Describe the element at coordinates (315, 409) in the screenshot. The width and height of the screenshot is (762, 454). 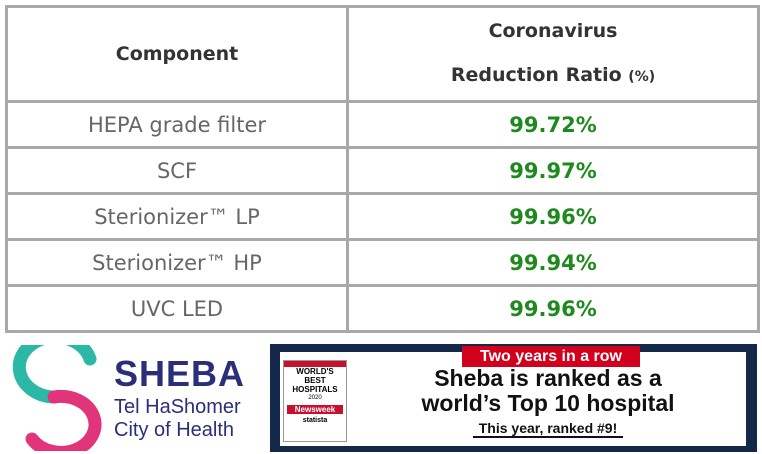
I see `badge-text: Newsweek` at that location.